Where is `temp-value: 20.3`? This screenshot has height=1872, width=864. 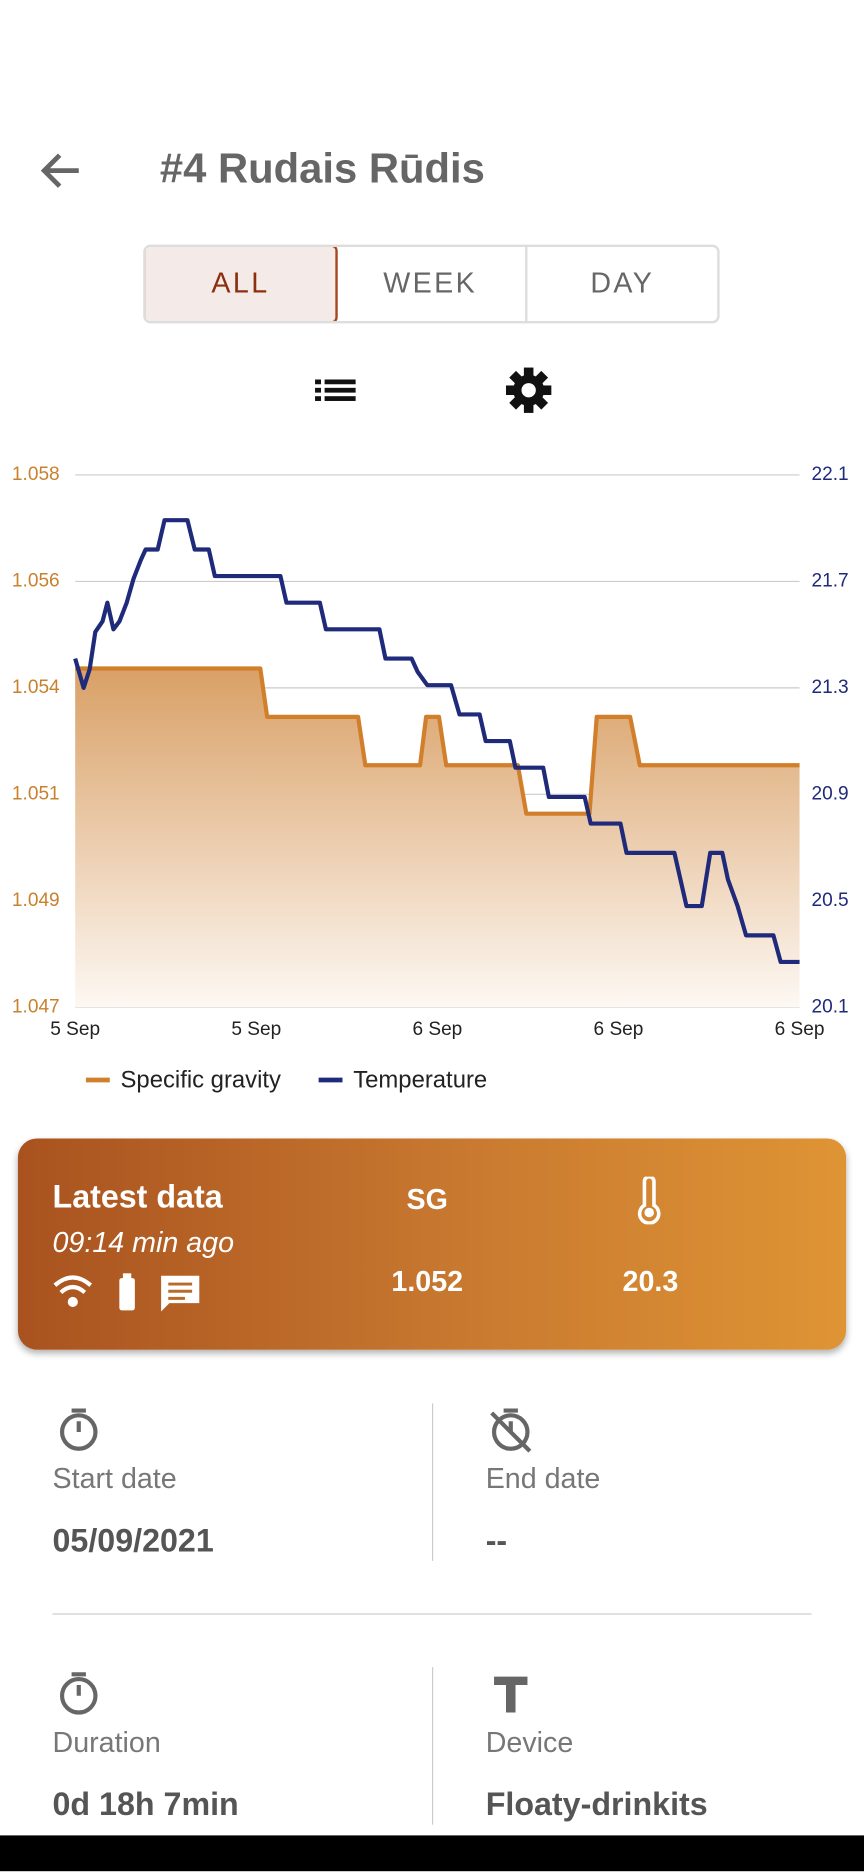 temp-value: 20.3 is located at coordinates (650, 1282).